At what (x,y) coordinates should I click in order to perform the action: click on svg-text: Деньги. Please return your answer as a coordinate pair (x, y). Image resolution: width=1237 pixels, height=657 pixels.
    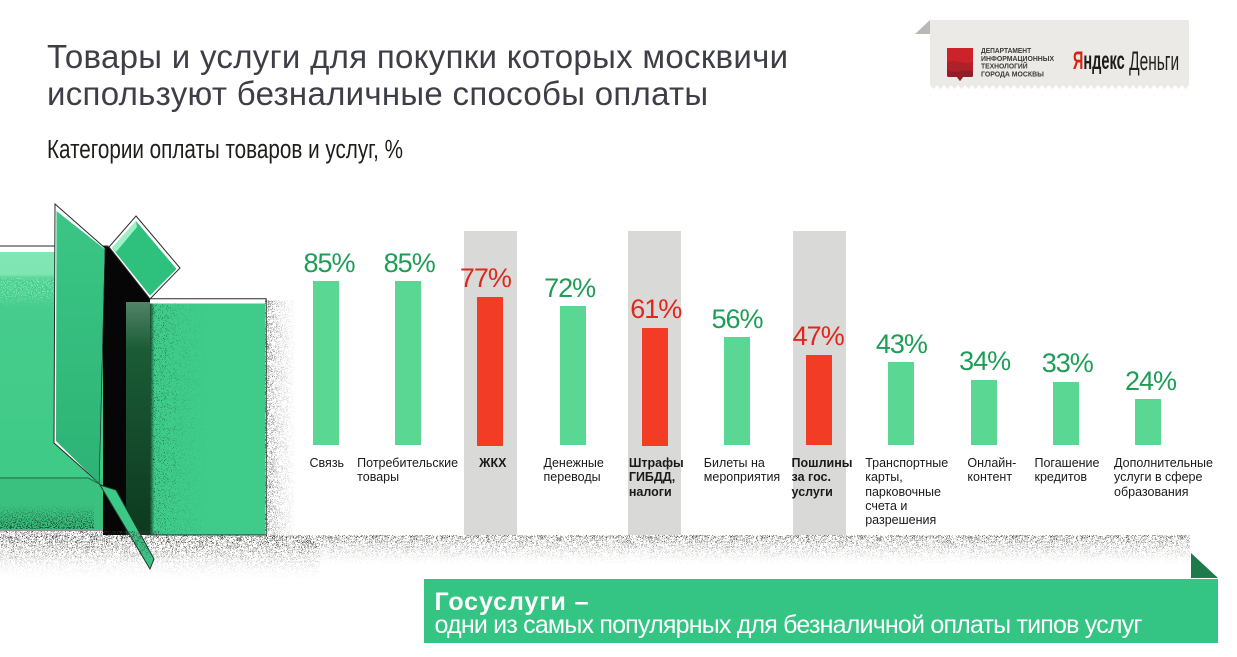
    Looking at the image, I should click on (1154, 60).